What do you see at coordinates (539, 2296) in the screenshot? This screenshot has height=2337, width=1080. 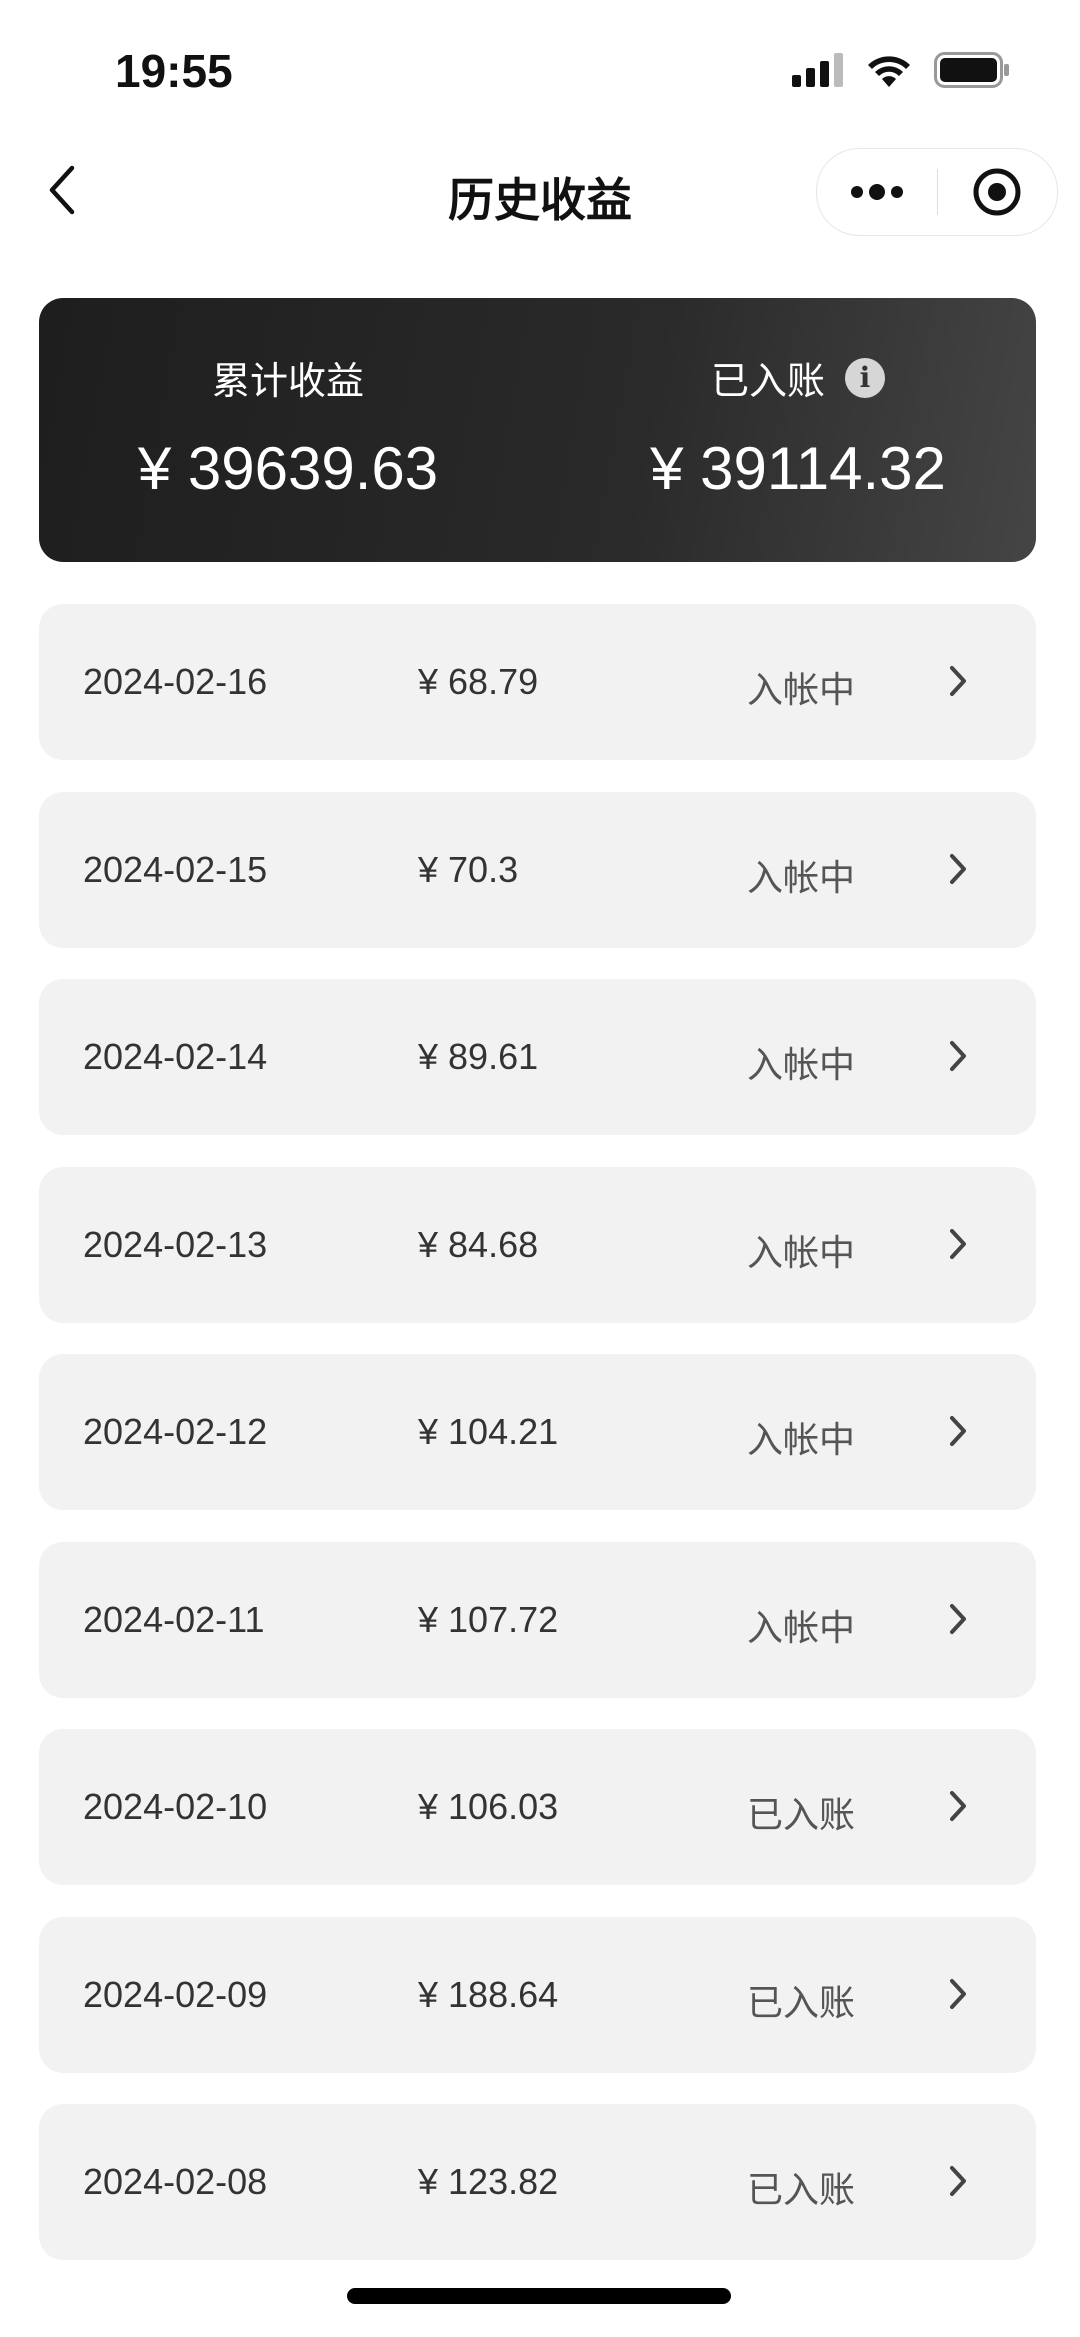 I see `home-indicator` at bounding box center [539, 2296].